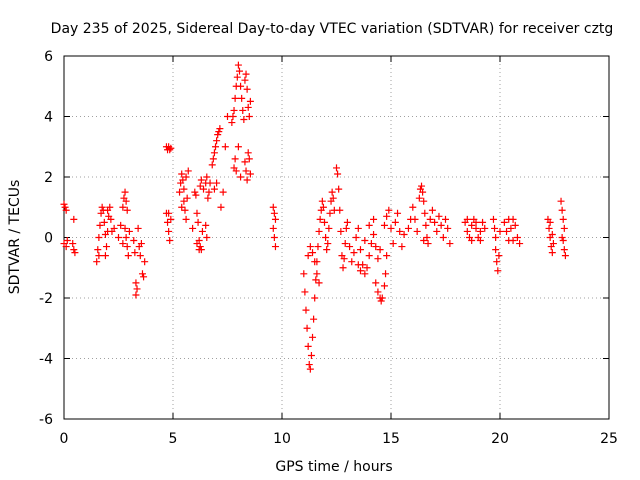  I want to click on y-axis-label: SDTVAR / TECUs, so click(15, 237).